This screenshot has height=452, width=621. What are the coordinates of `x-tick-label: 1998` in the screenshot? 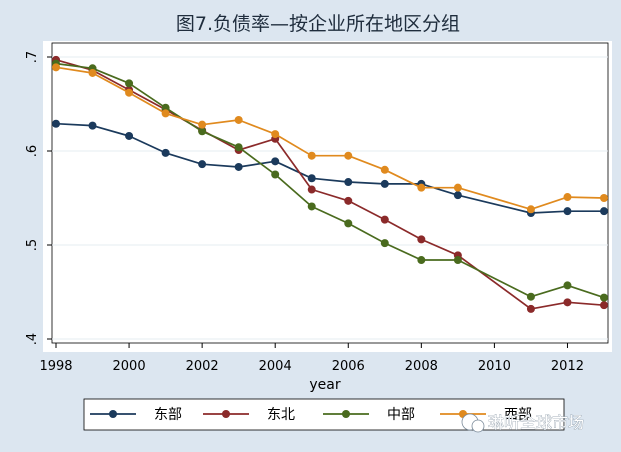 It's located at (55, 366).